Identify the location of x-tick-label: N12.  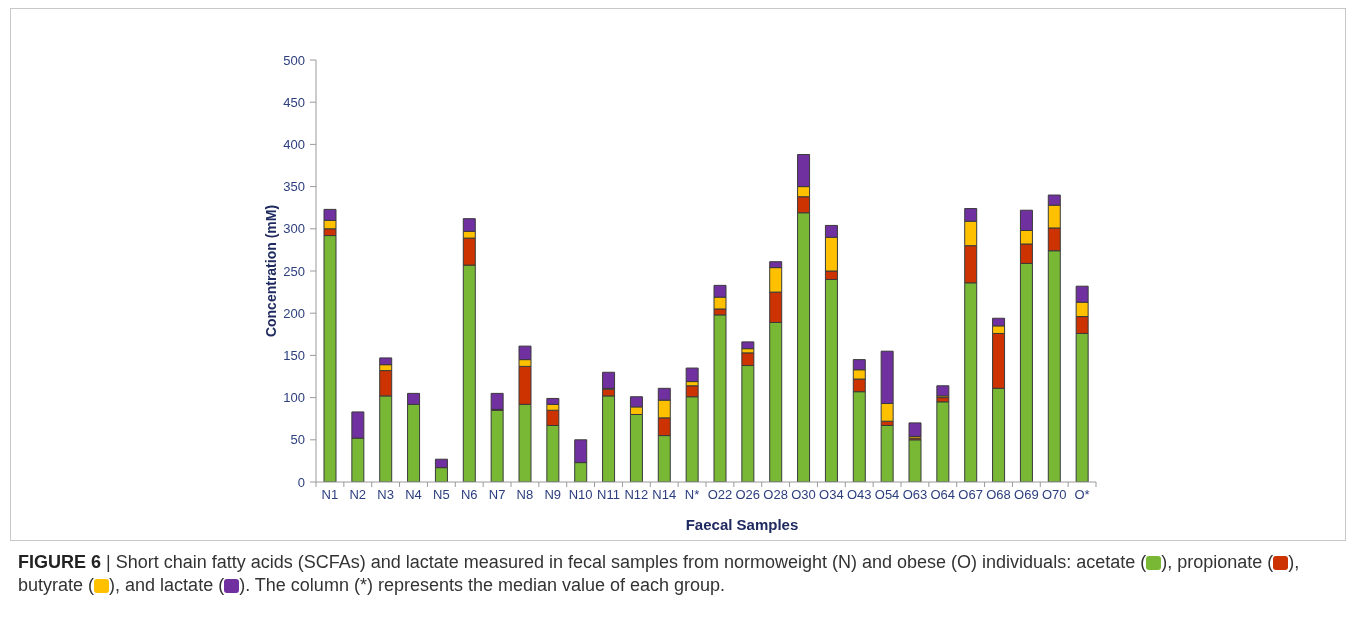
(636, 495).